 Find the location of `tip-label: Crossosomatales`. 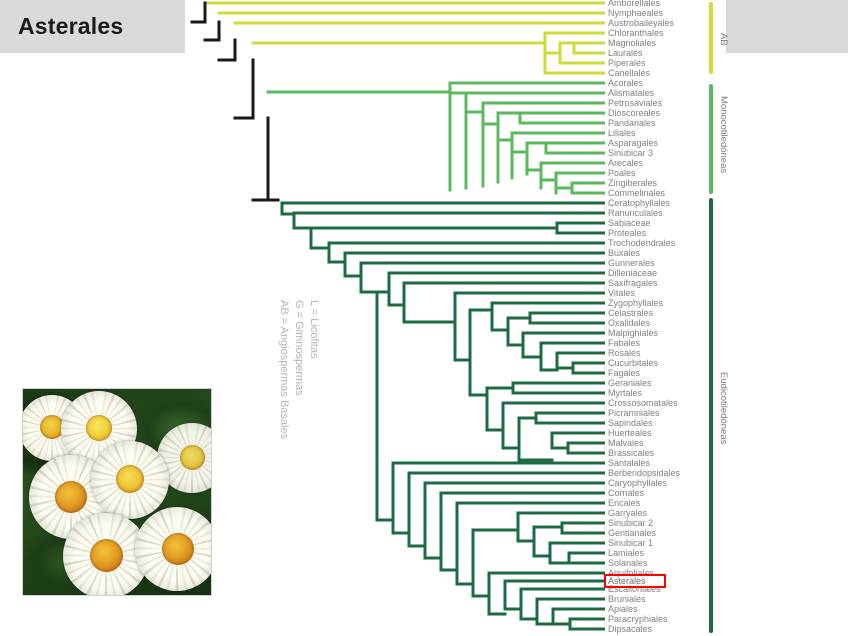

tip-label: Crossosomatales is located at coordinates (643, 403).